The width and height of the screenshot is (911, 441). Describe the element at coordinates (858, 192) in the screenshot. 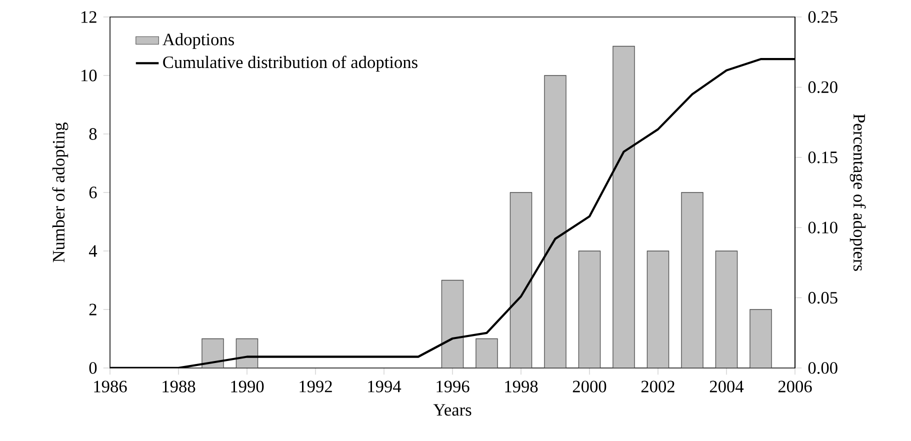

I see `y2-axis-title: Percentage of adopters` at that location.